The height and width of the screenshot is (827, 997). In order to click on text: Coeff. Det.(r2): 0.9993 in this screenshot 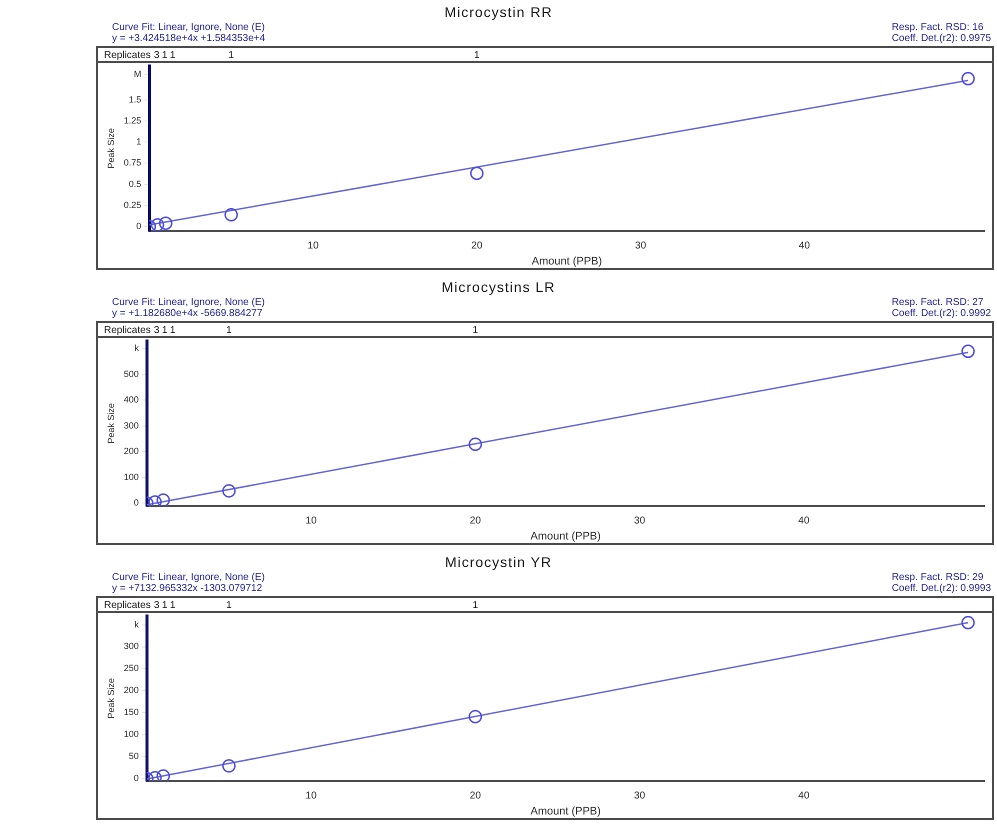, I will do `click(941, 588)`.